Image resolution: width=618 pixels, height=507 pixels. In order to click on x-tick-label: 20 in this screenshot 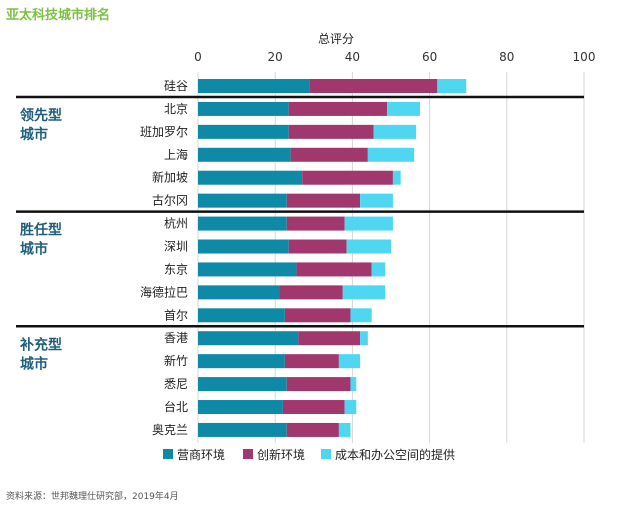, I will do `click(275, 57)`.